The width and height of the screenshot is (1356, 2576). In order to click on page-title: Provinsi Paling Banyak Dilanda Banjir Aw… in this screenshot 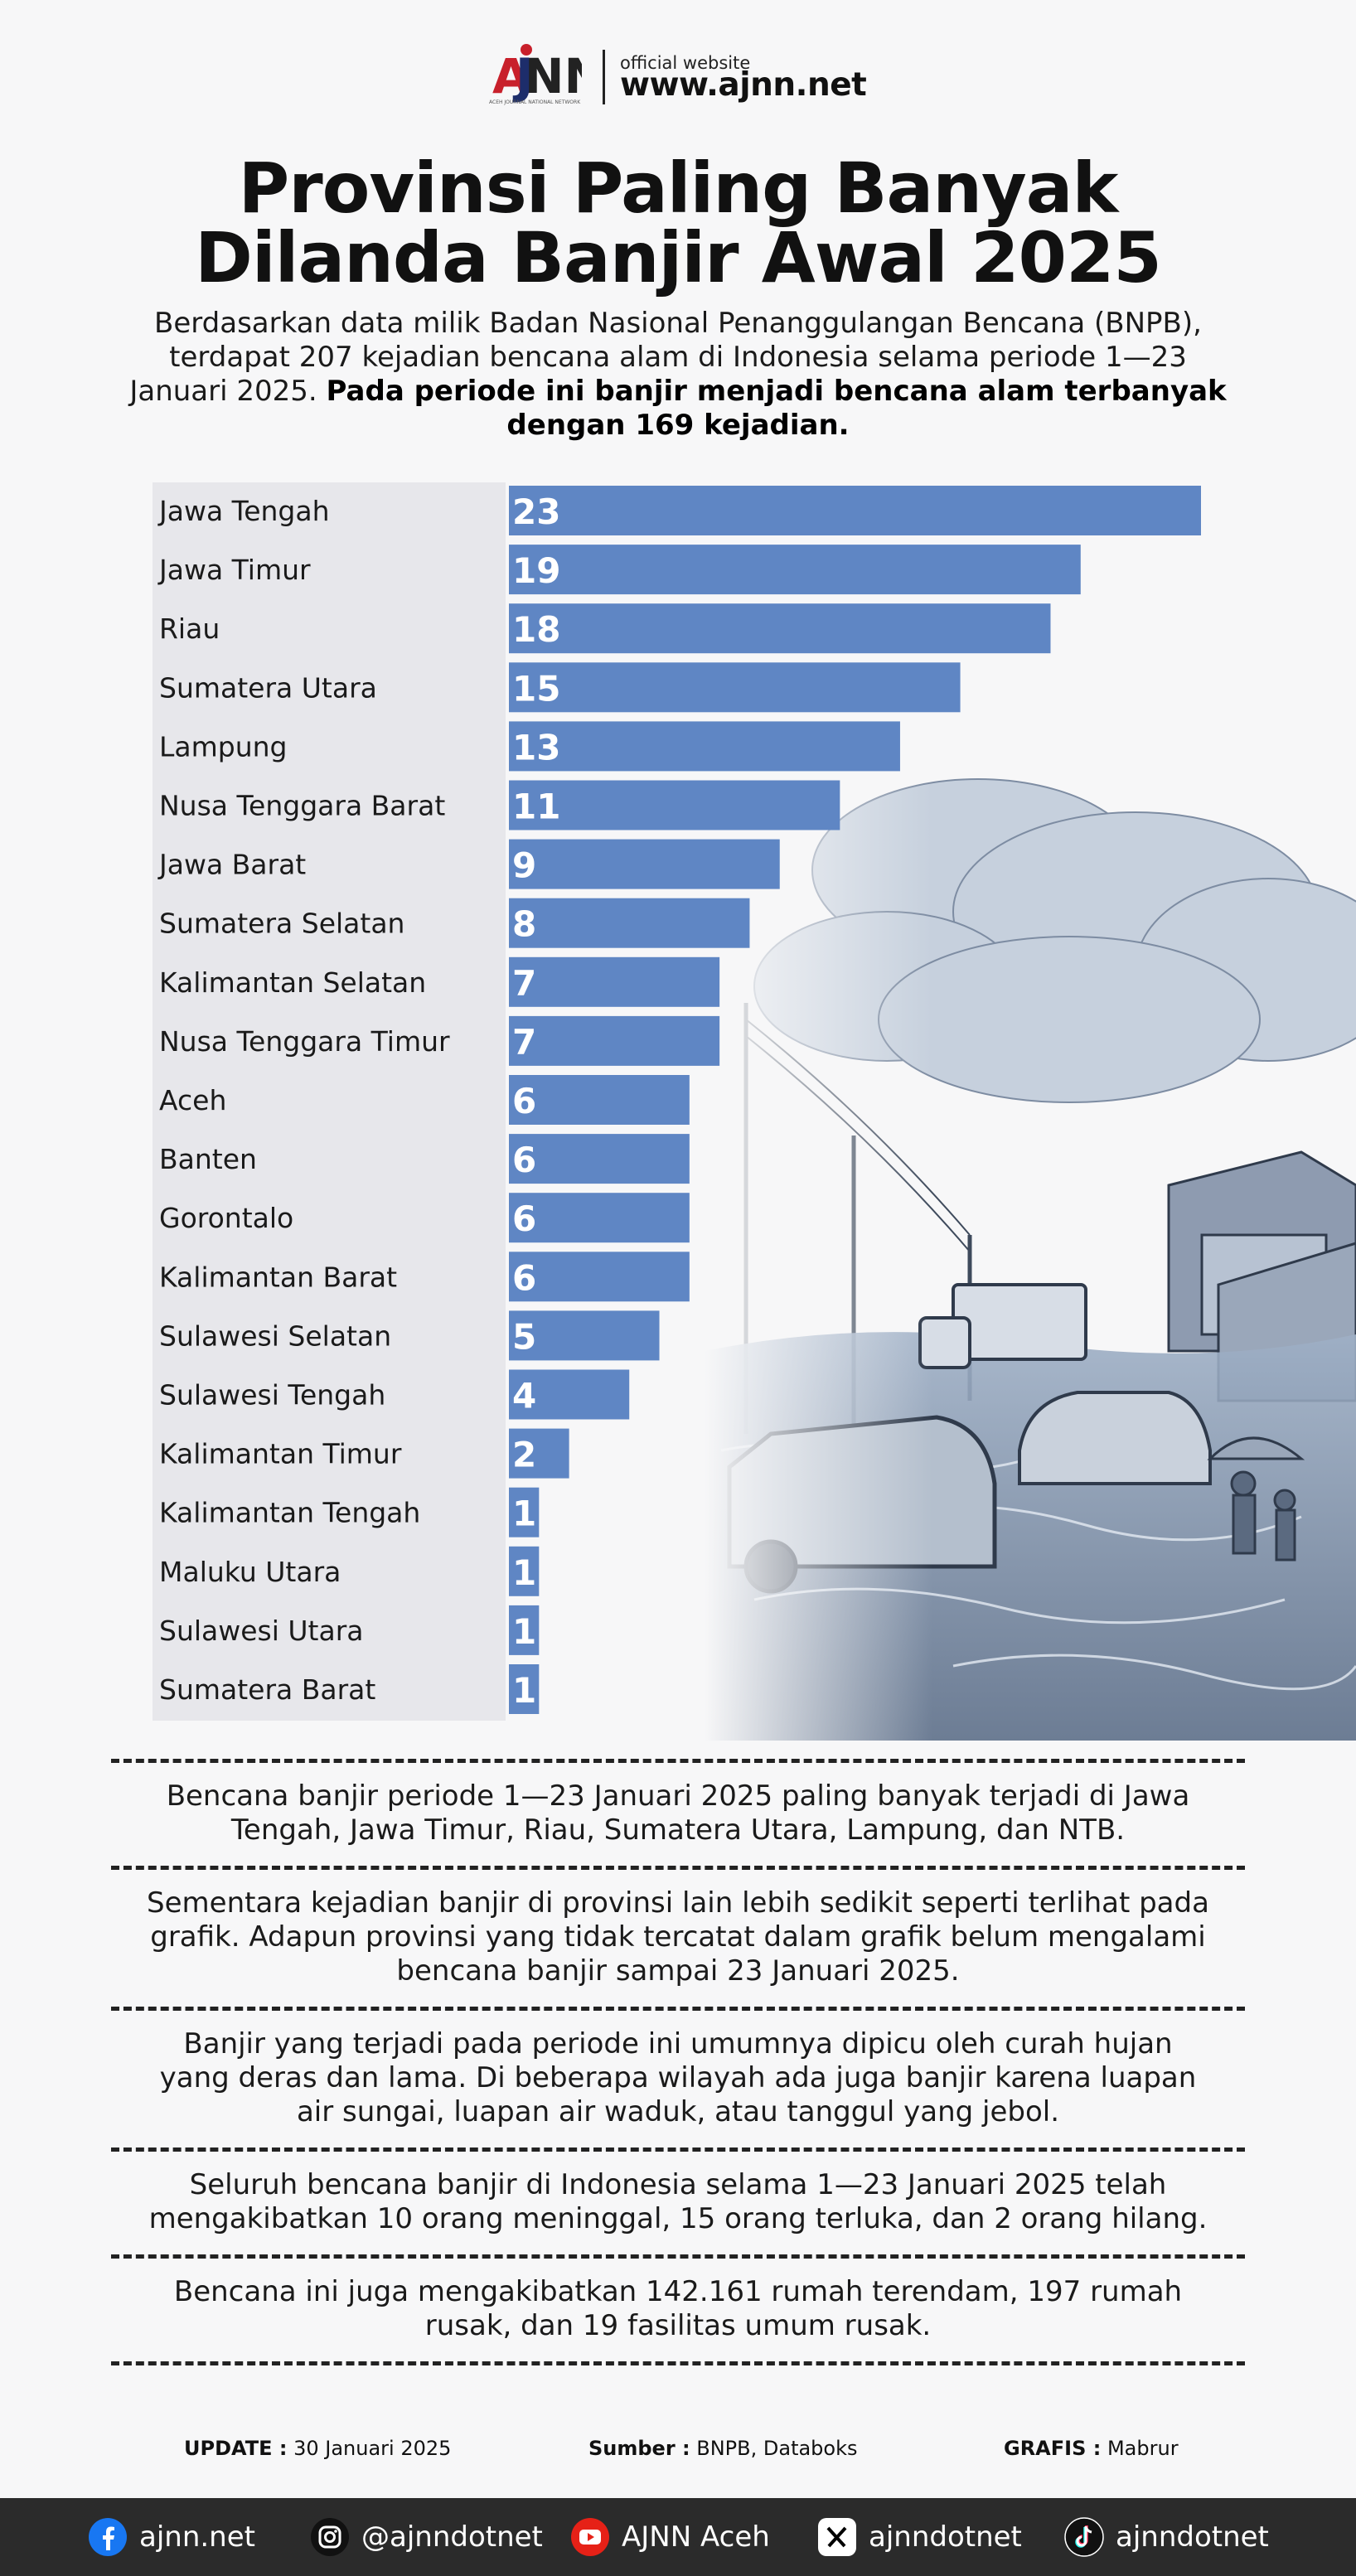, I will do `click(678, 223)`.